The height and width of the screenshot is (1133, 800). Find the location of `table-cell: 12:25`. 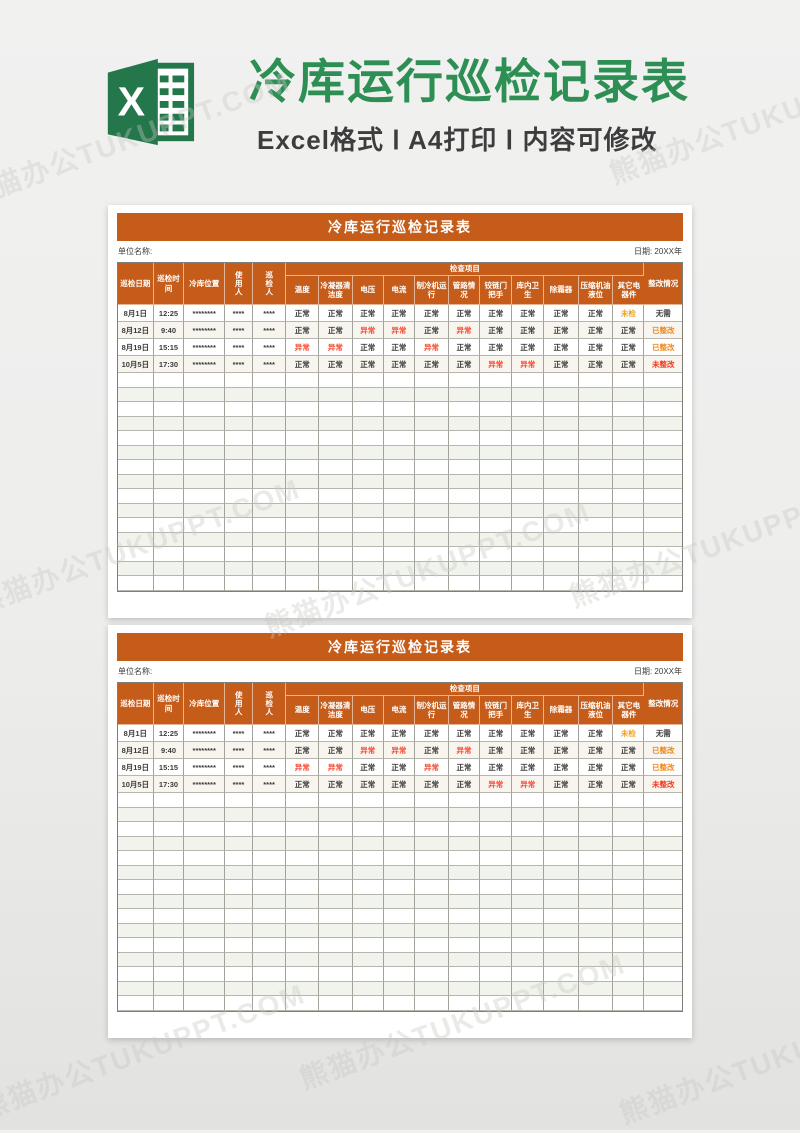

table-cell: 12:25 is located at coordinates (169, 313).